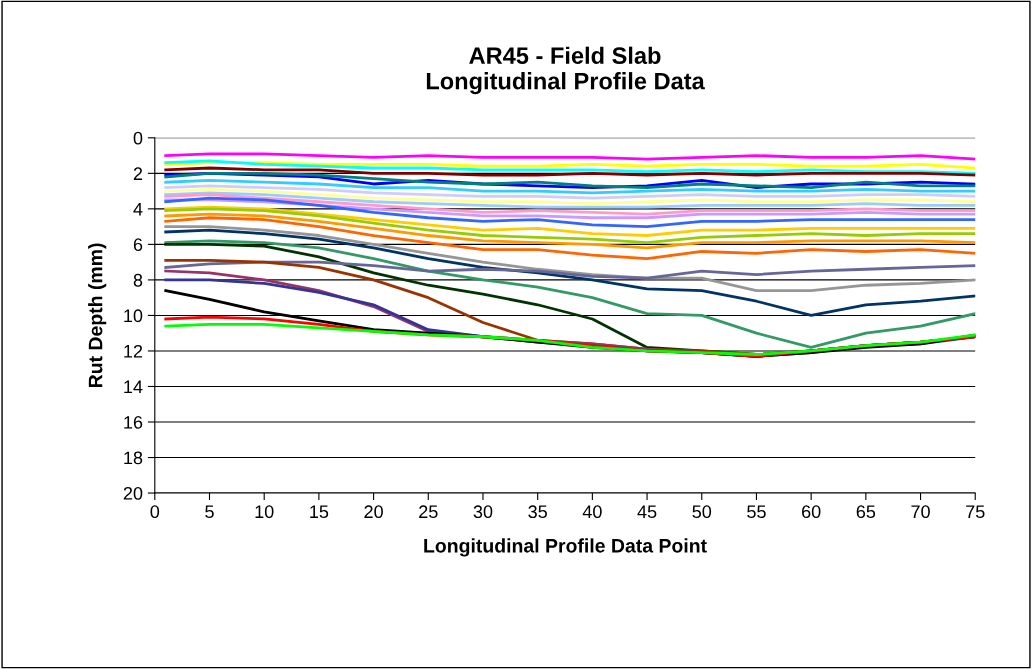  What do you see at coordinates (133, 387) in the screenshot?
I see `y-tick-label: 14` at bounding box center [133, 387].